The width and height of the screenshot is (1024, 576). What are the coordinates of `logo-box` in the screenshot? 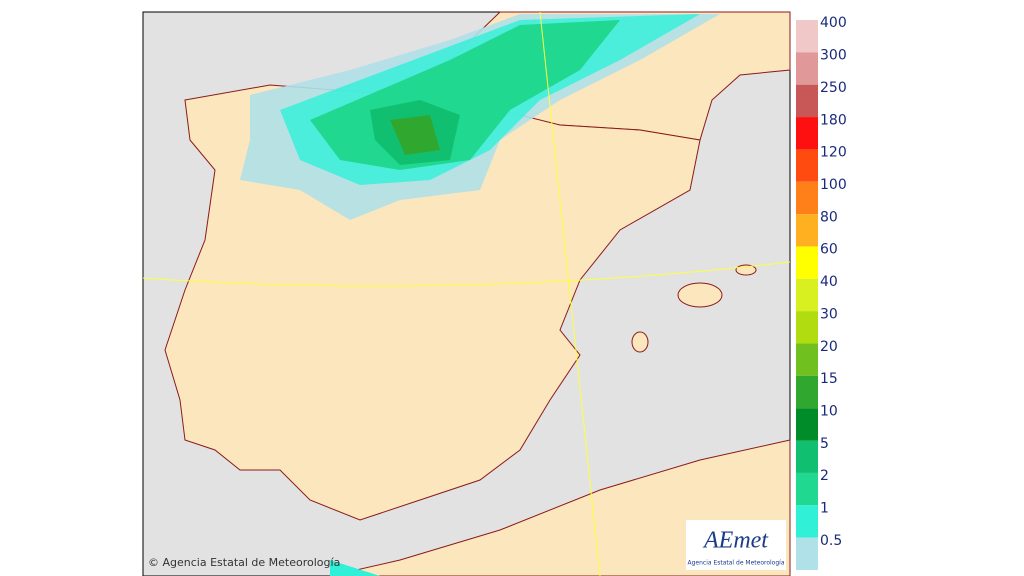 It's located at (736, 545).